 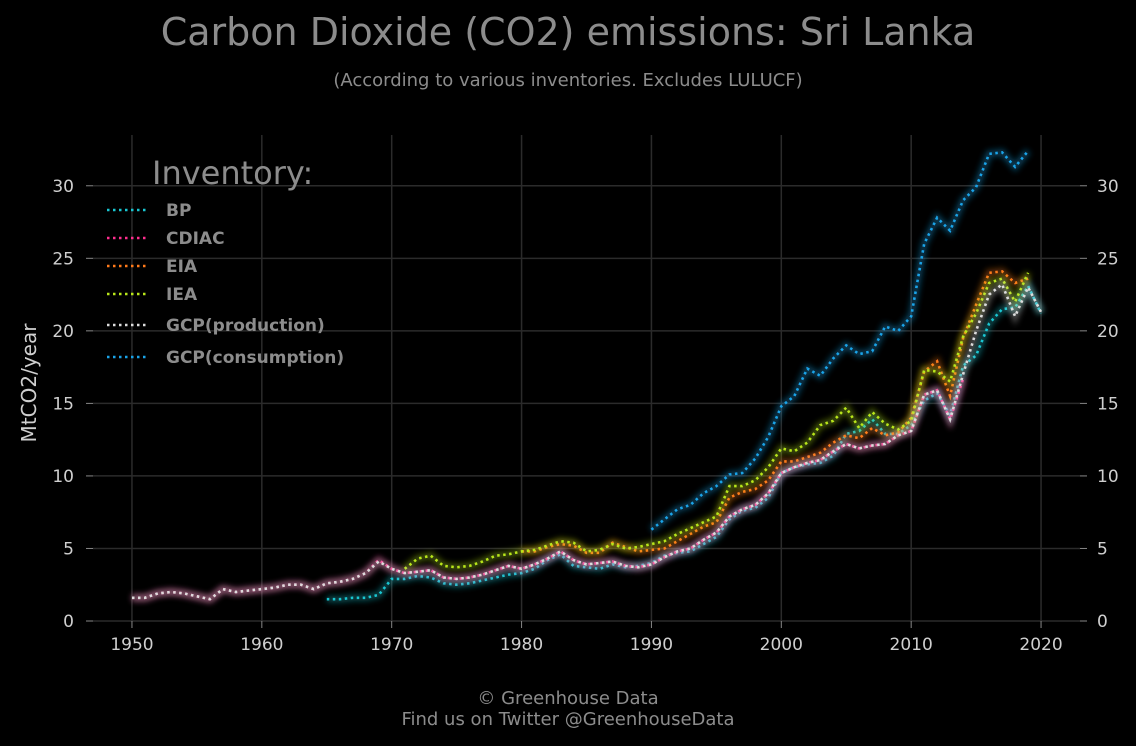 I want to click on x-tick-label: 1980, so click(x=521, y=645).